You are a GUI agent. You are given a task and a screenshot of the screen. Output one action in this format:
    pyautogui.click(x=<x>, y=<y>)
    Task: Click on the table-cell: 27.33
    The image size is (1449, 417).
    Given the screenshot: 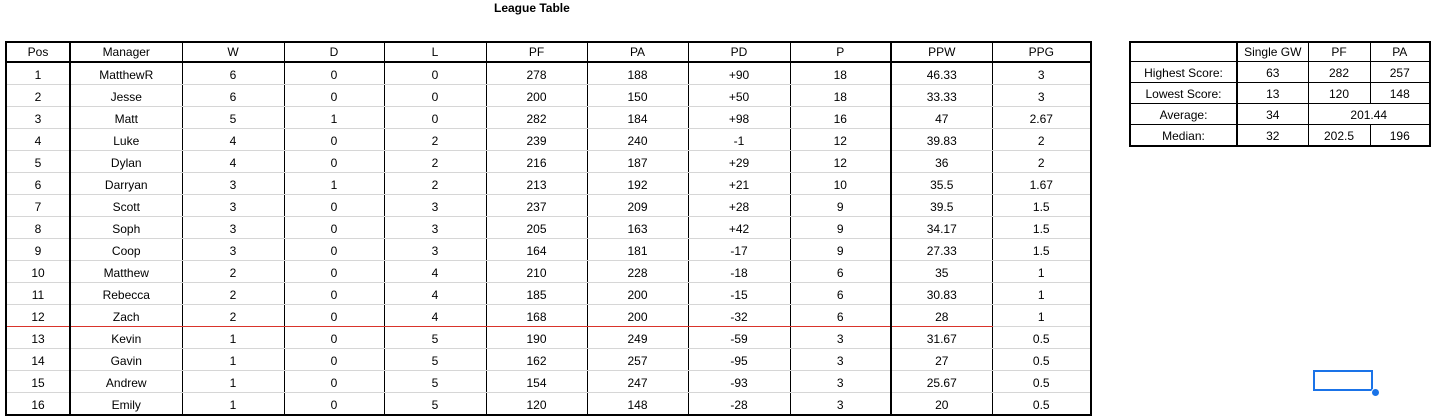 What is the action you would take?
    pyautogui.click(x=941, y=249)
    